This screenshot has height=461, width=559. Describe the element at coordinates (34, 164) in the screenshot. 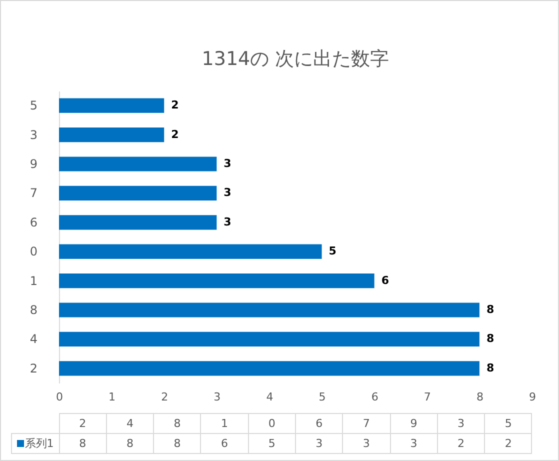

I see `y-tick-label: 9` at that location.